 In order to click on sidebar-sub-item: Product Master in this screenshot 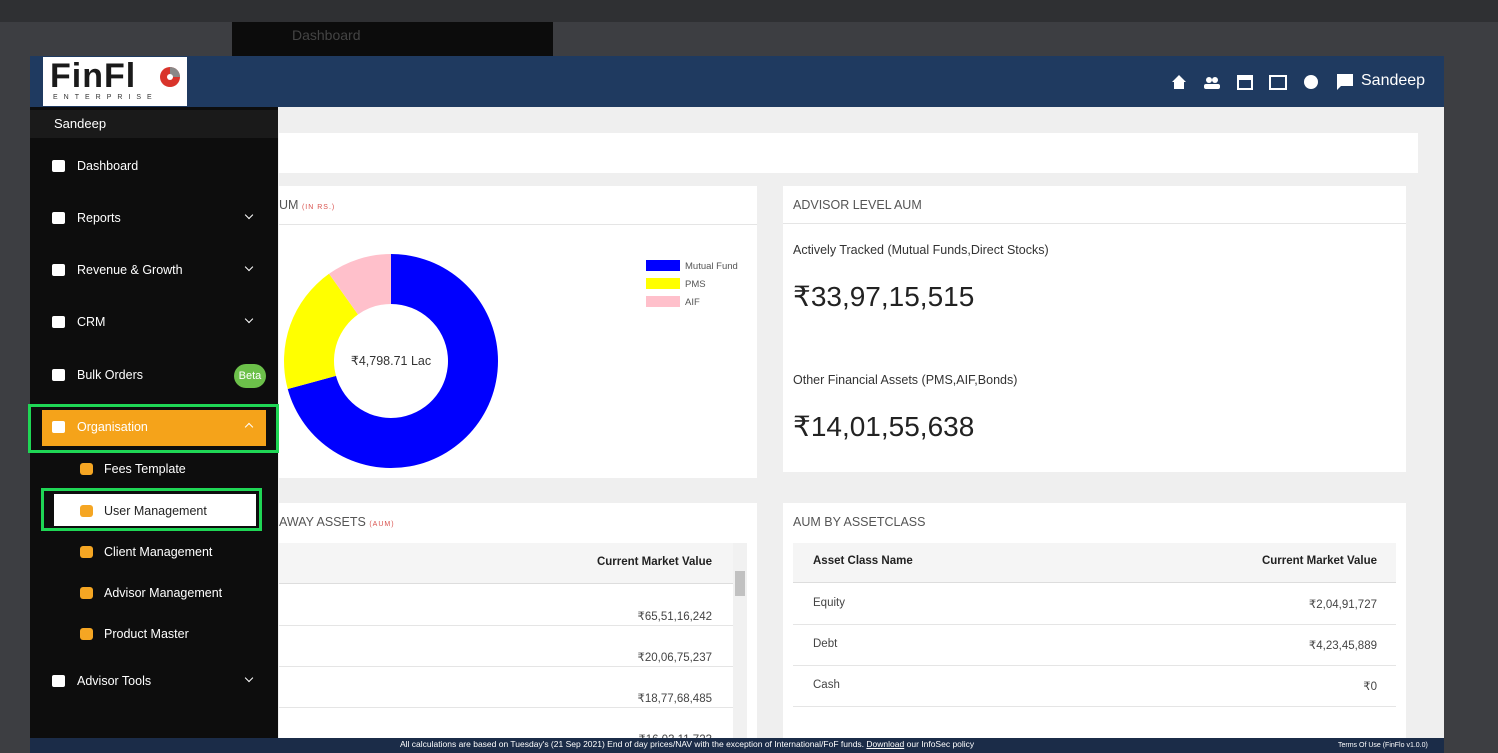, I will do `click(154, 634)`.